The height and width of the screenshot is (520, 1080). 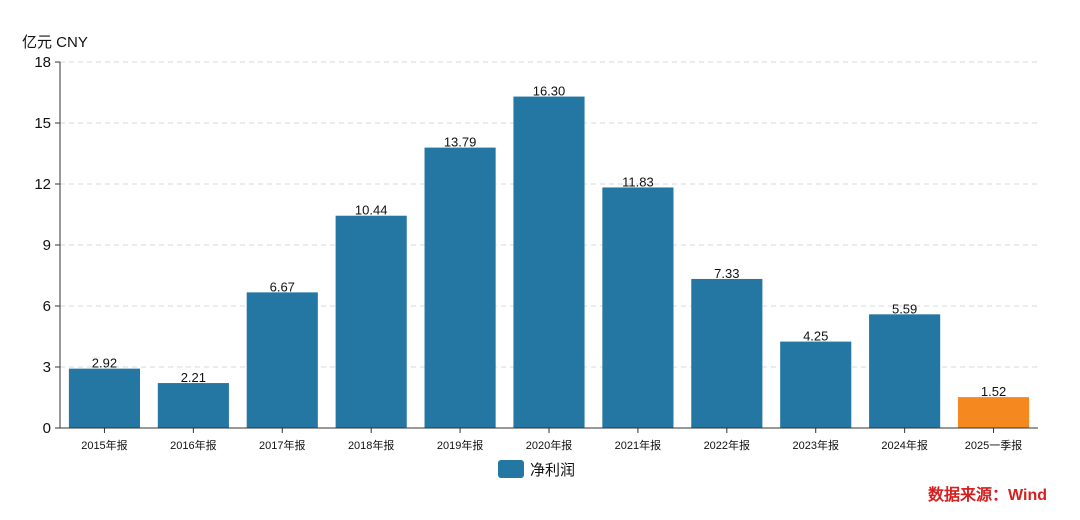 I want to click on y-tick-label: 0, so click(x=47, y=428).